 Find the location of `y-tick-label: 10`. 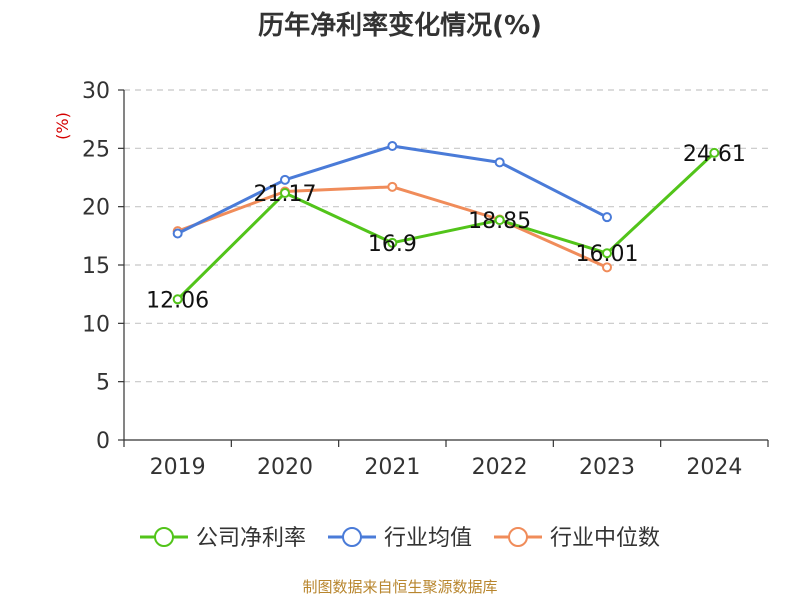

y-tick-label: 10 is located at coordinates (96, 324).